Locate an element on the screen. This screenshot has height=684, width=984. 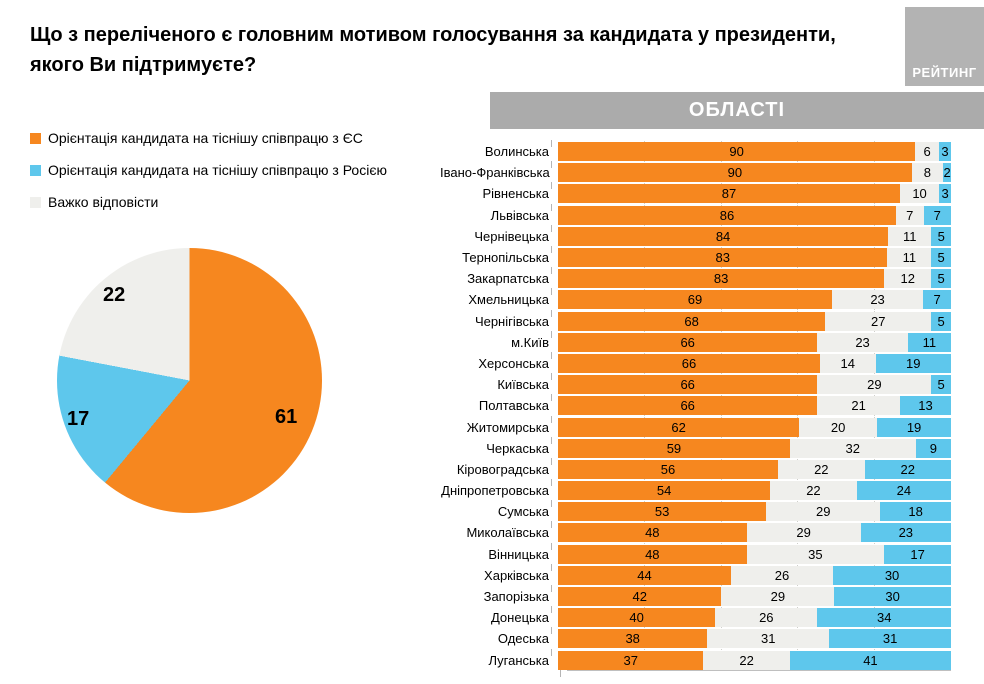
bar-segment-eu: 69 is located at coordinates (695, 300).